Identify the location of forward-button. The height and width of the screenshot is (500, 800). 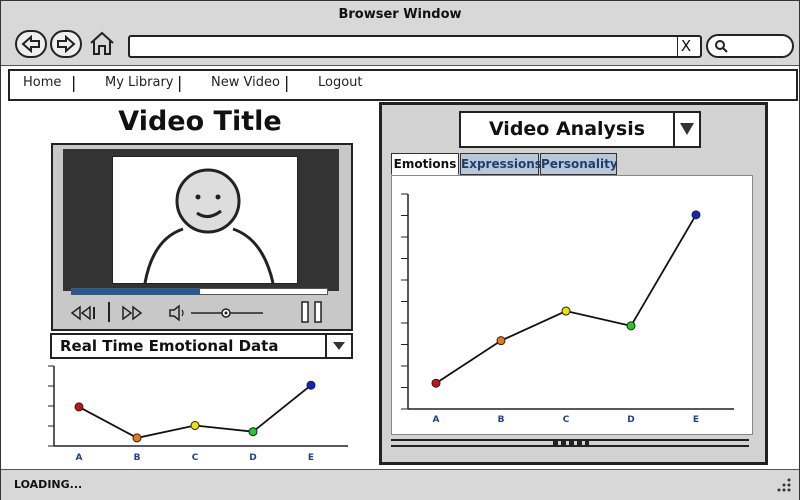
(66, 44).